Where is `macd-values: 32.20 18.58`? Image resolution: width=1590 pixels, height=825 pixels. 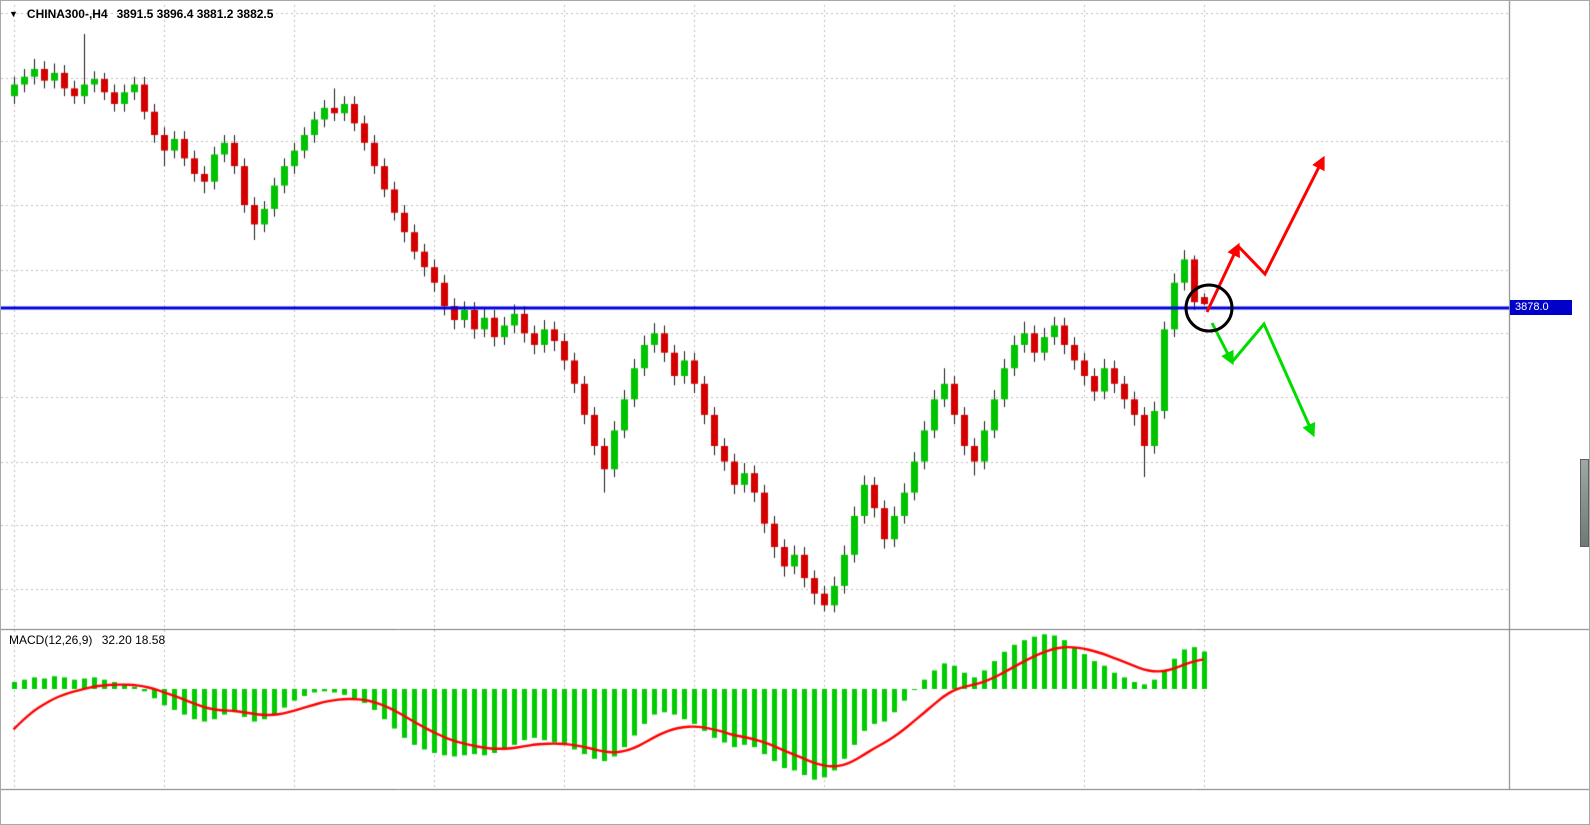 macd-values: 32.20 18.58 is located at coordinates (133, 640).